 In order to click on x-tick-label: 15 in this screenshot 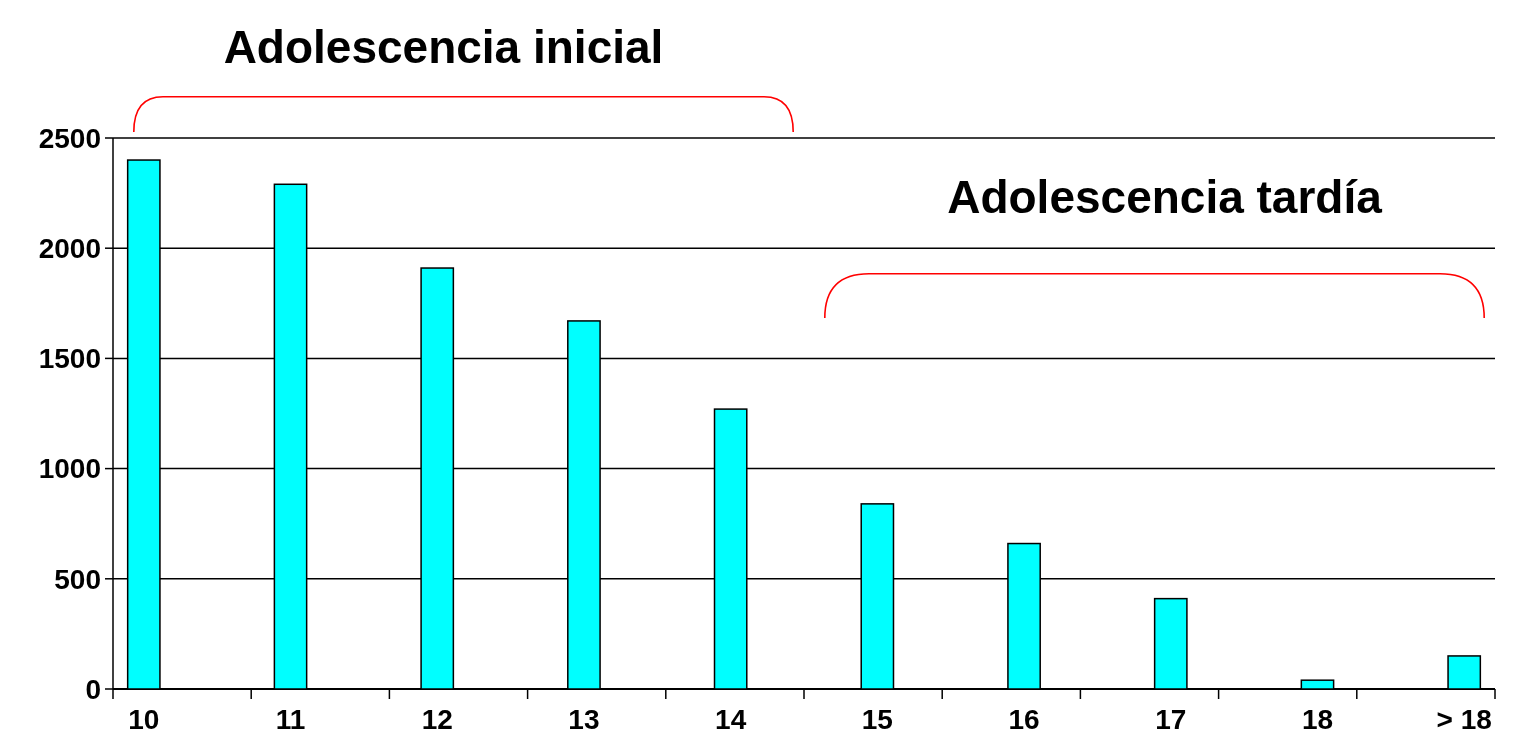, I will do `click(877, 719)`.